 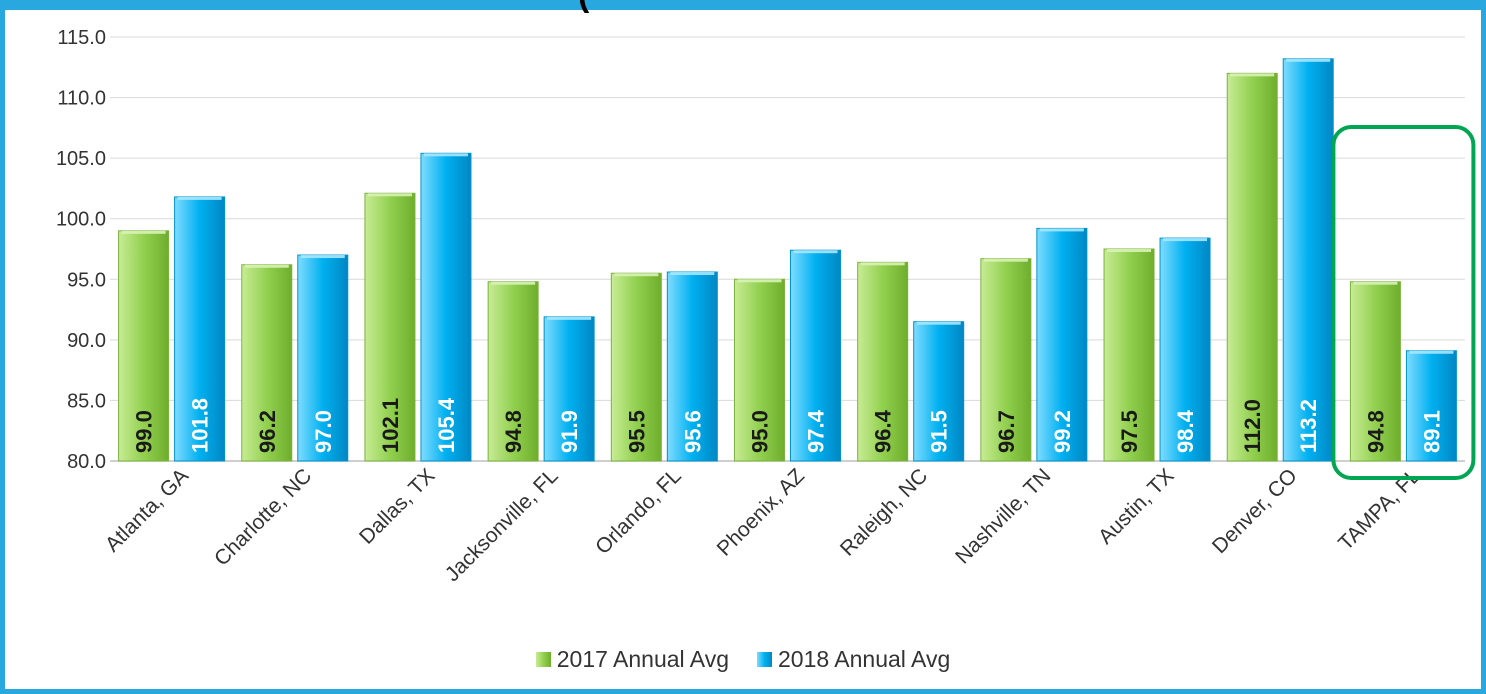 What do you see at coordinates (764, 659) in the screenshot?
I see `legend-swatch-2018` at bounding box center [764, 659].